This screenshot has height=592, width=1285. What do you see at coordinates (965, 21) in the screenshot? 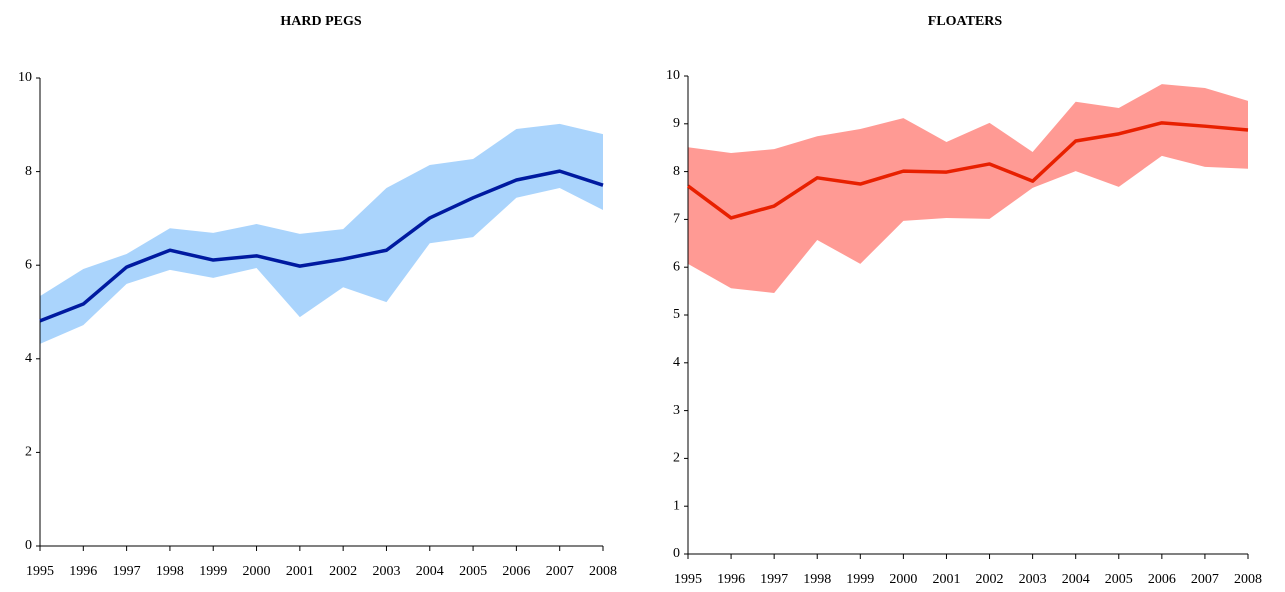
I see `chart-title: FLOATERS` at bounding box center [965, 21].